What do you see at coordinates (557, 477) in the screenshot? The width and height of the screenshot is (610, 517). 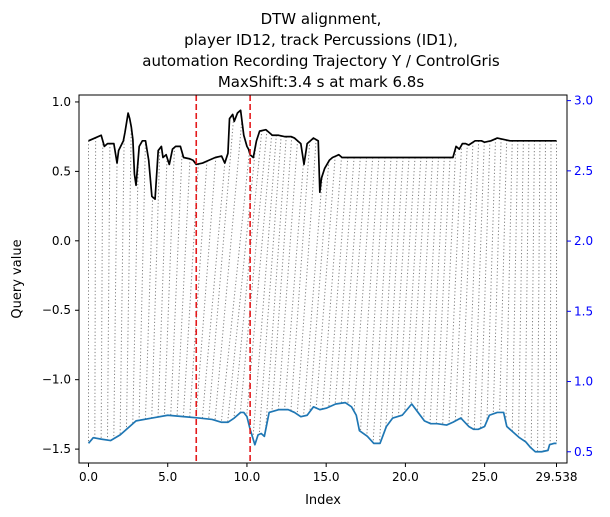 I see `x-tick-label: 29.538` at bounding box center [557, 477].